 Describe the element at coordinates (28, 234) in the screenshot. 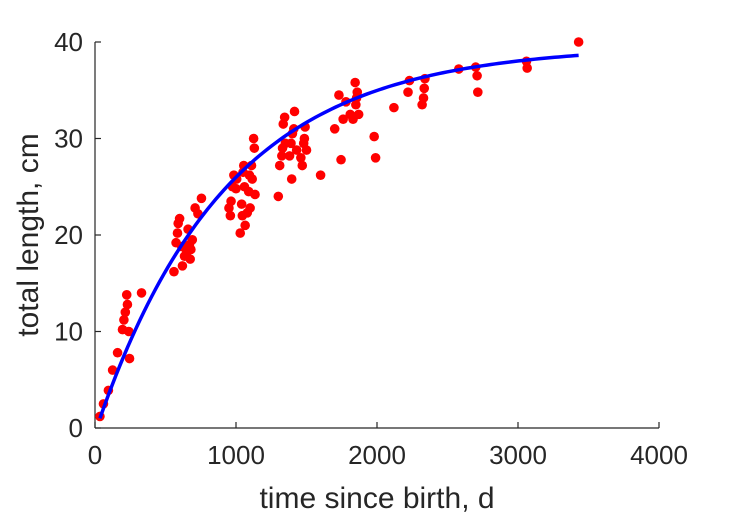

I see `y-axis-label: total length, cm` at that location.